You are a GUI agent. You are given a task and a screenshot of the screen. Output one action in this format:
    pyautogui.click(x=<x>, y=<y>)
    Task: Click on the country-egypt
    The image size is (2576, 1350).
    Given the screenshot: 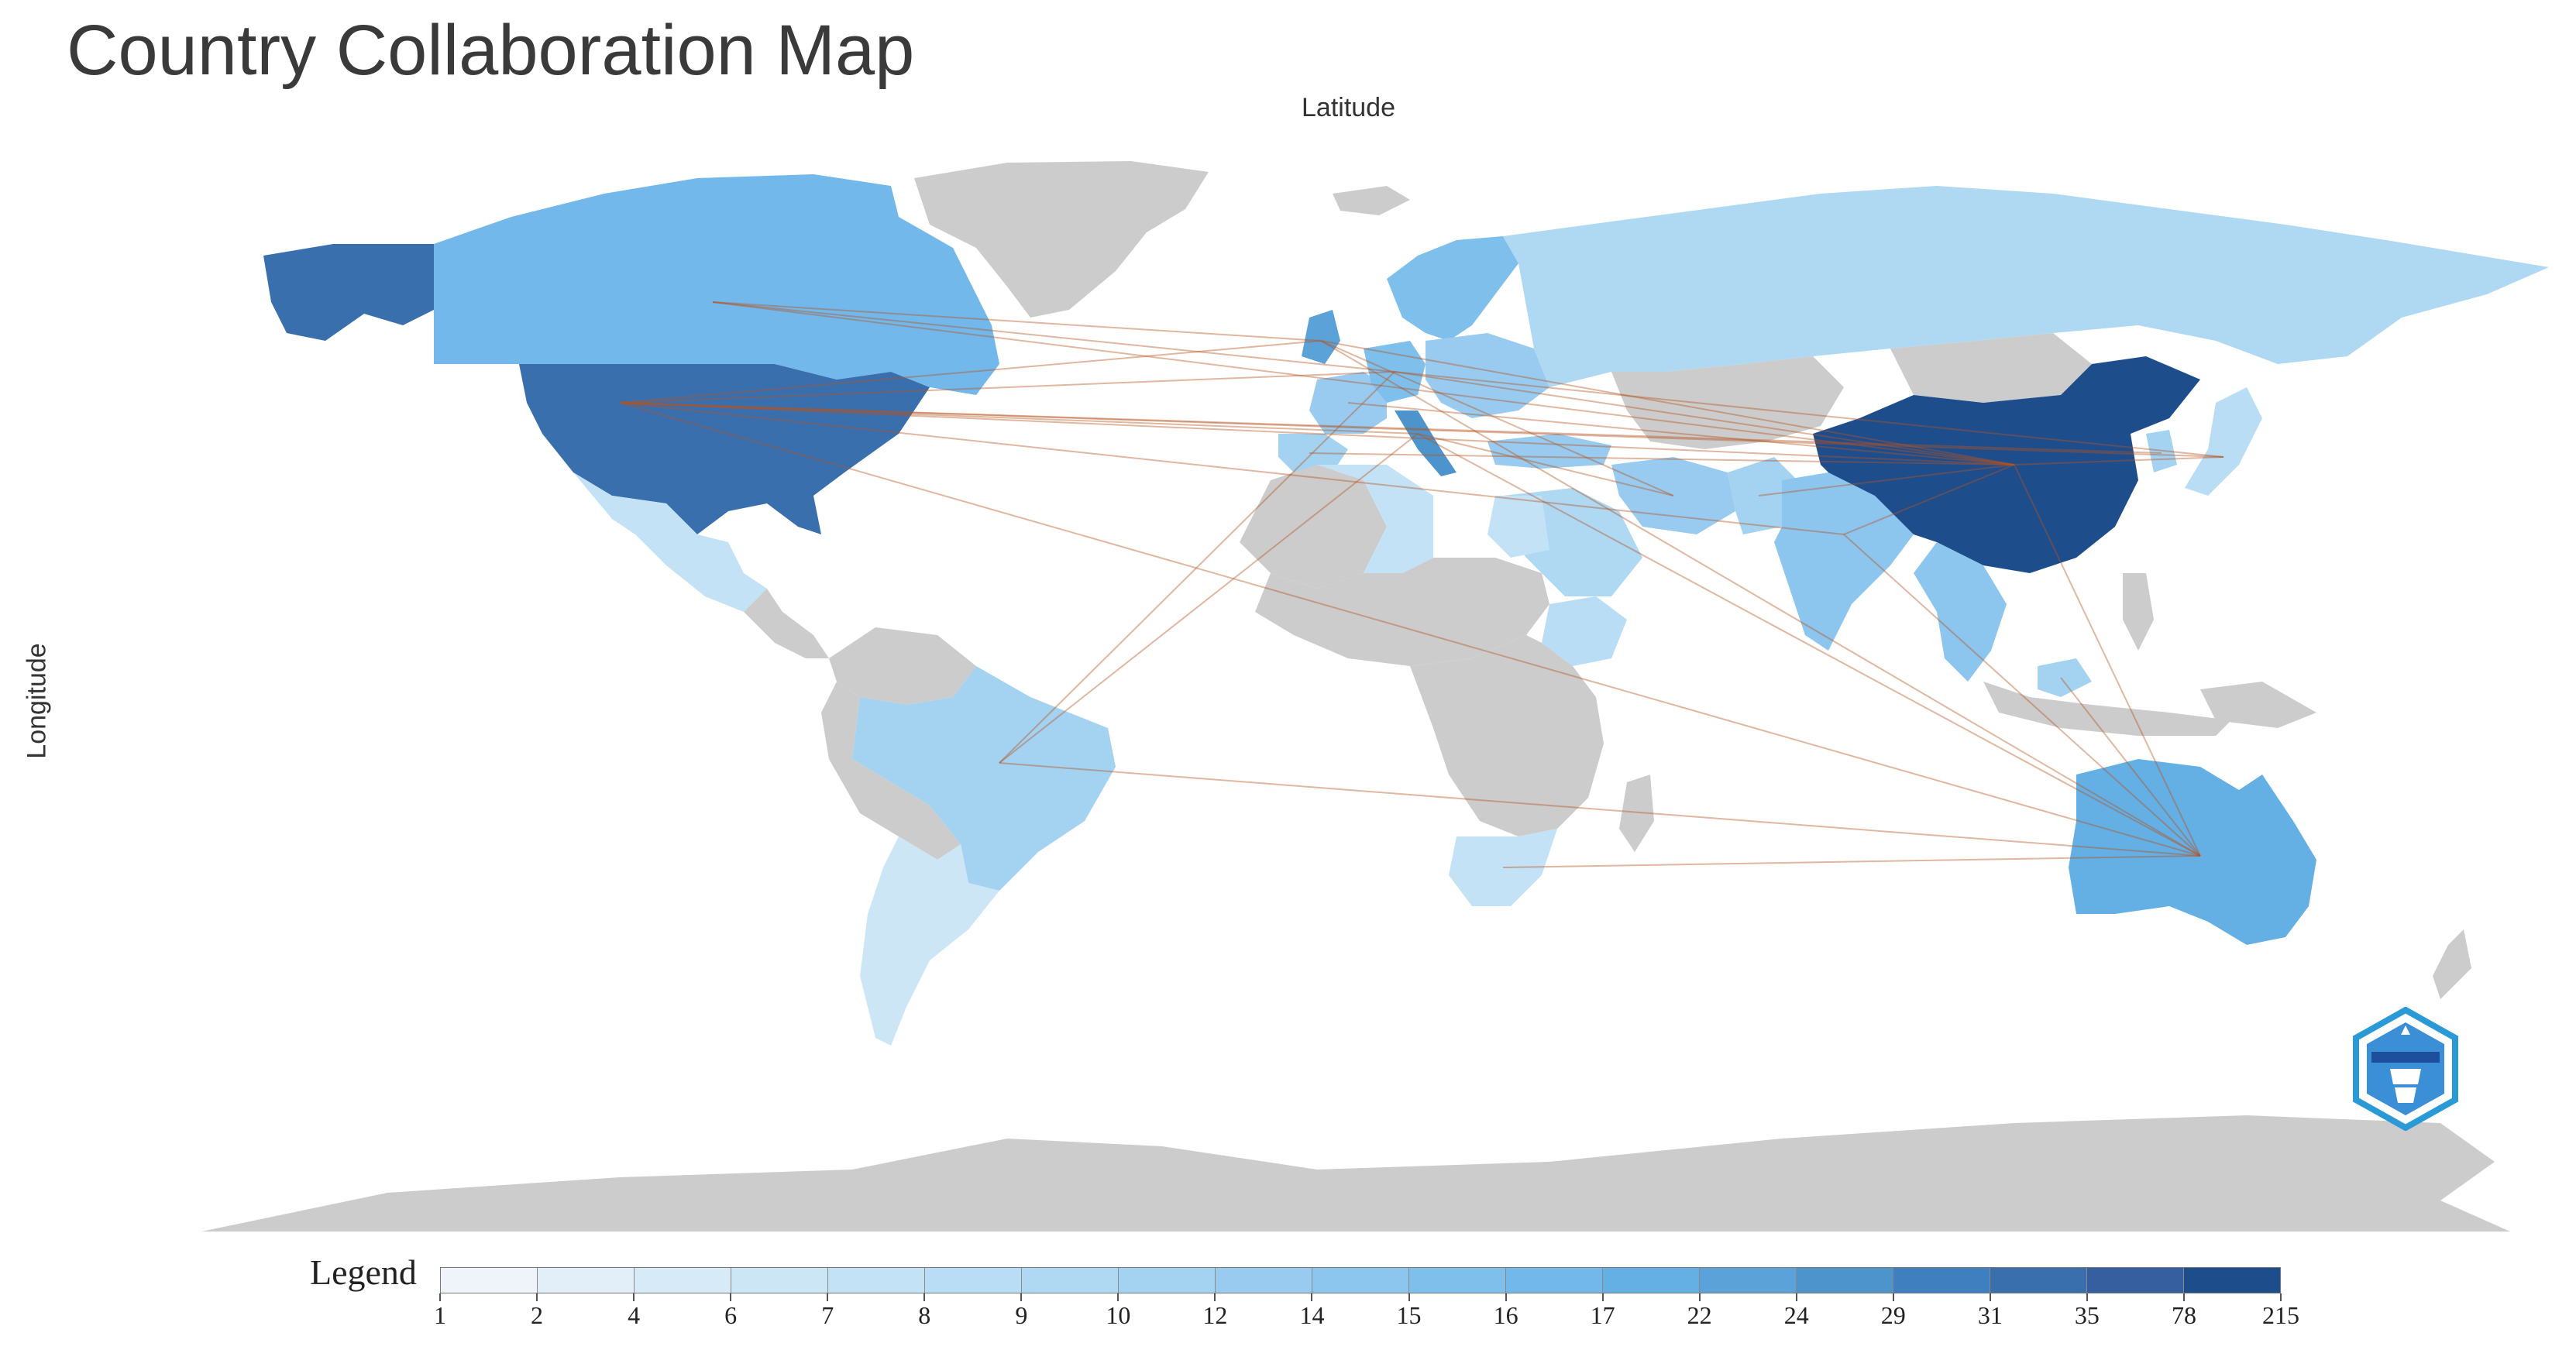 What is the action you would take?
    pyautogui.click(x=1518, y=527)
    